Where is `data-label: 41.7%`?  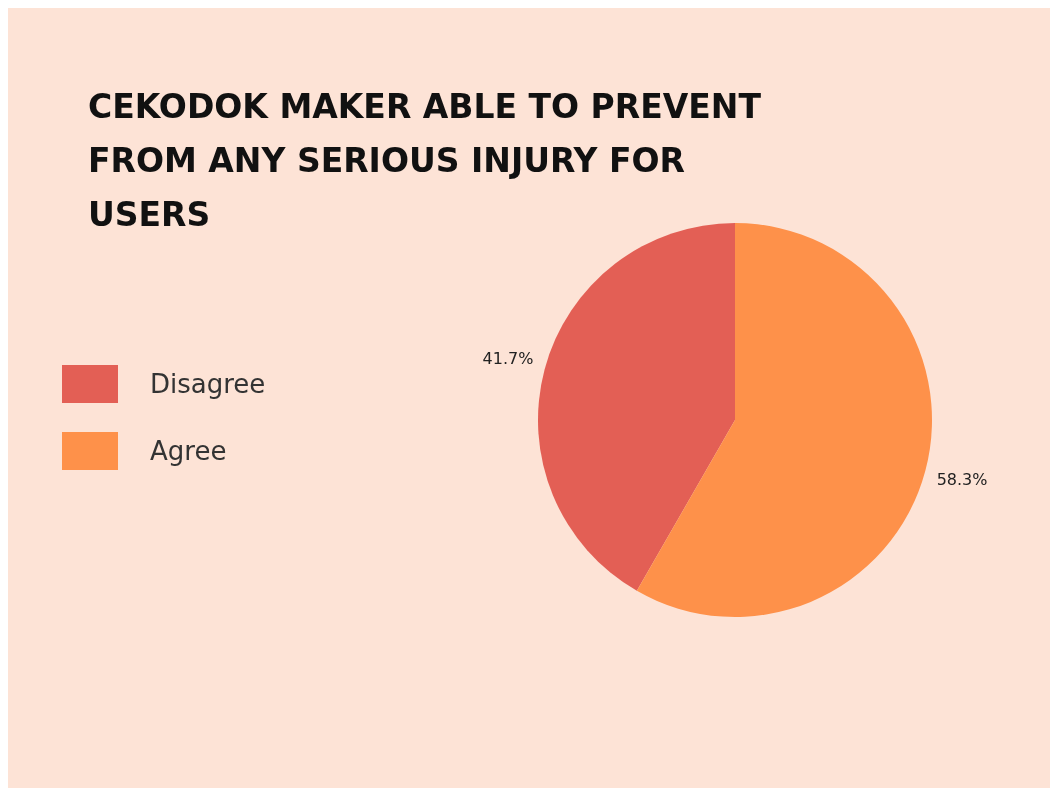 data-label: 41.7% is located at coordinates (508, 358).